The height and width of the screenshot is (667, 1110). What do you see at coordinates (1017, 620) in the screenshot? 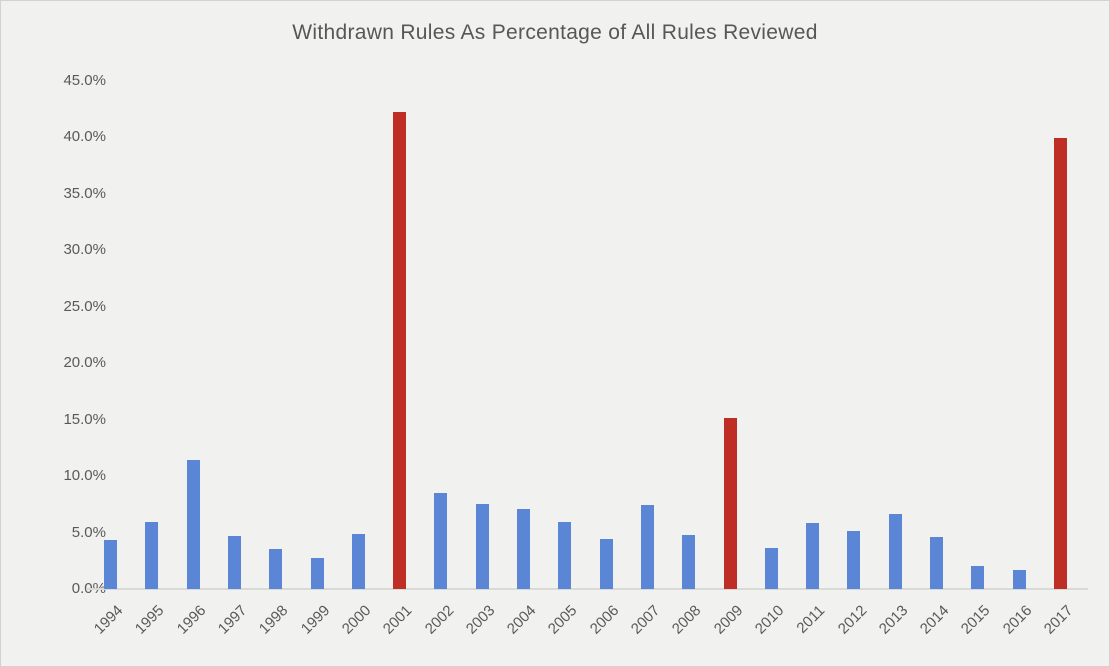
I see `x-axis-tick-label-2016: 2016` at bounding box center [1017, 620].